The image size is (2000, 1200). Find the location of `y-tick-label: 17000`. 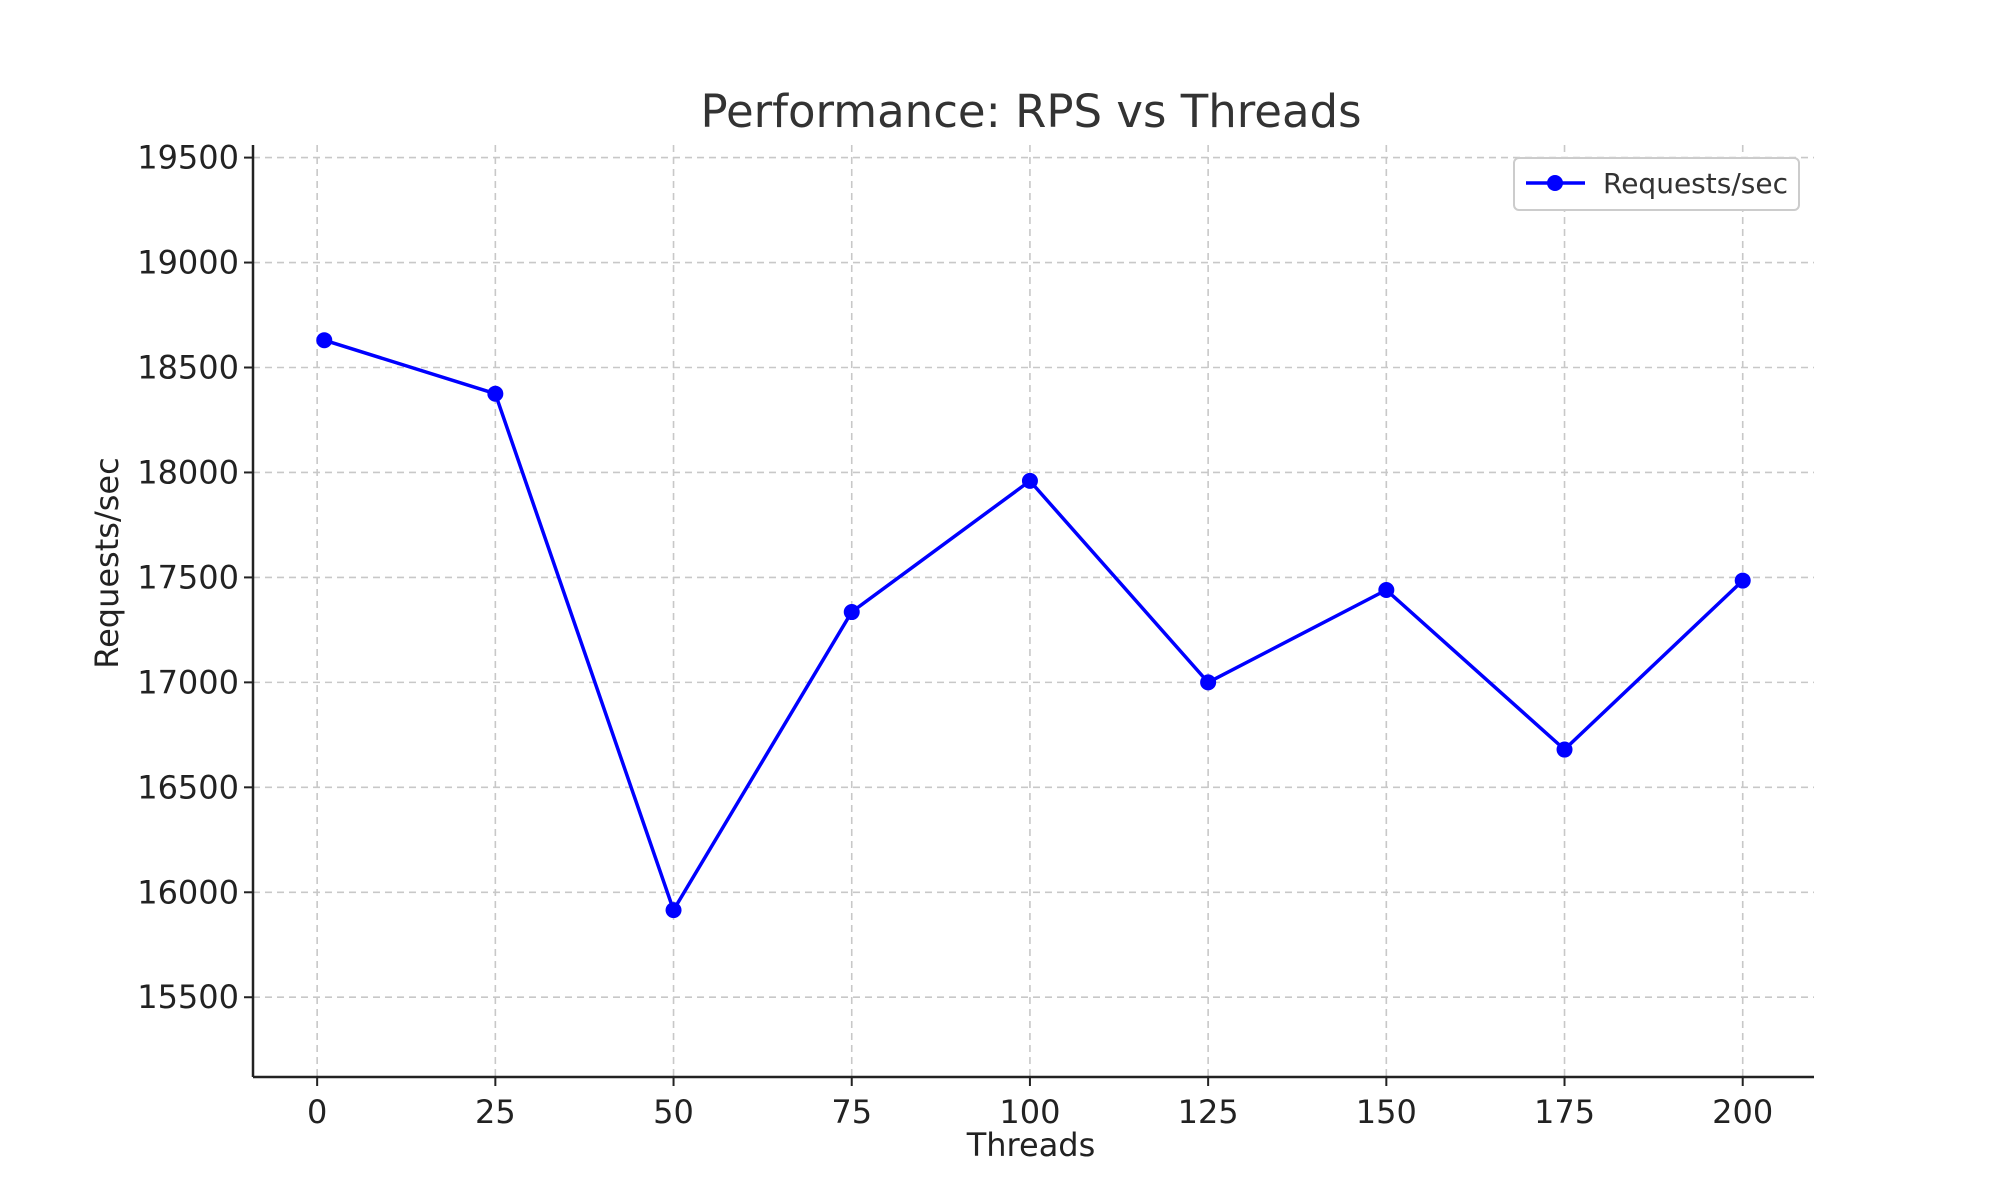

y-tick-label: 17000 is located at coordinates (188, 682).